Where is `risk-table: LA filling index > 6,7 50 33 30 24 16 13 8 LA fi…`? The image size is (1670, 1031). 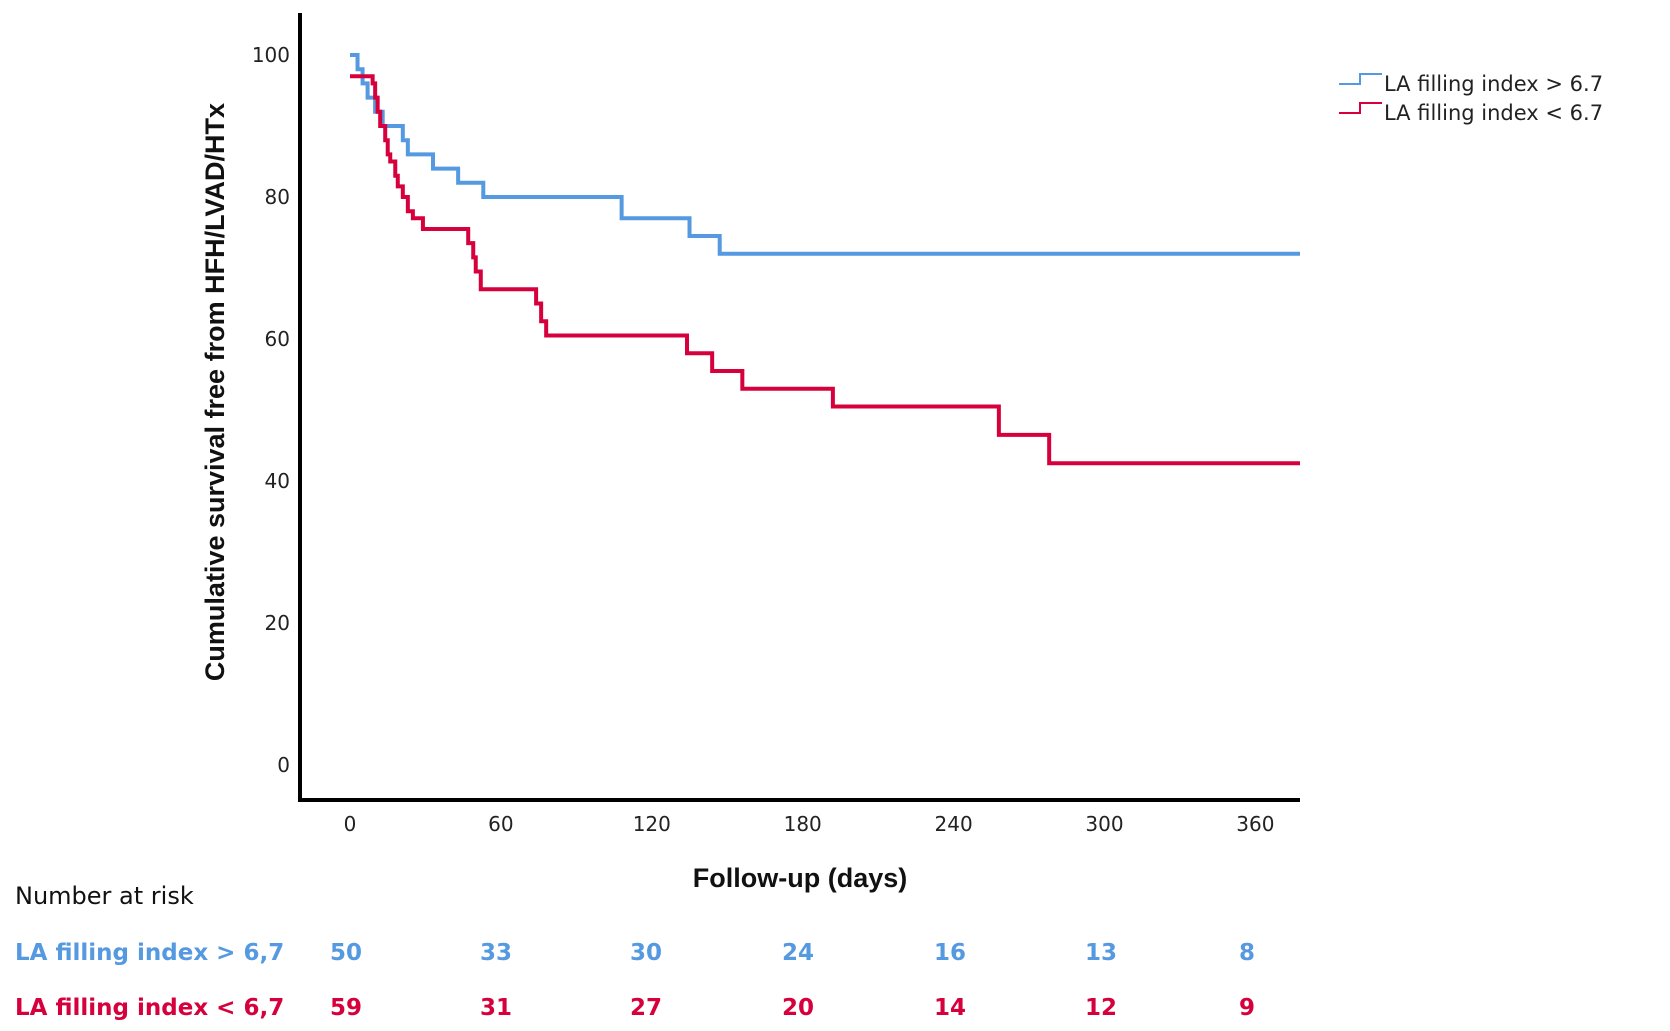
risk-table: LA filling index > 6,7 50 33 30 24 16 13 8 LA fi… is located at coordinates (635, 980).